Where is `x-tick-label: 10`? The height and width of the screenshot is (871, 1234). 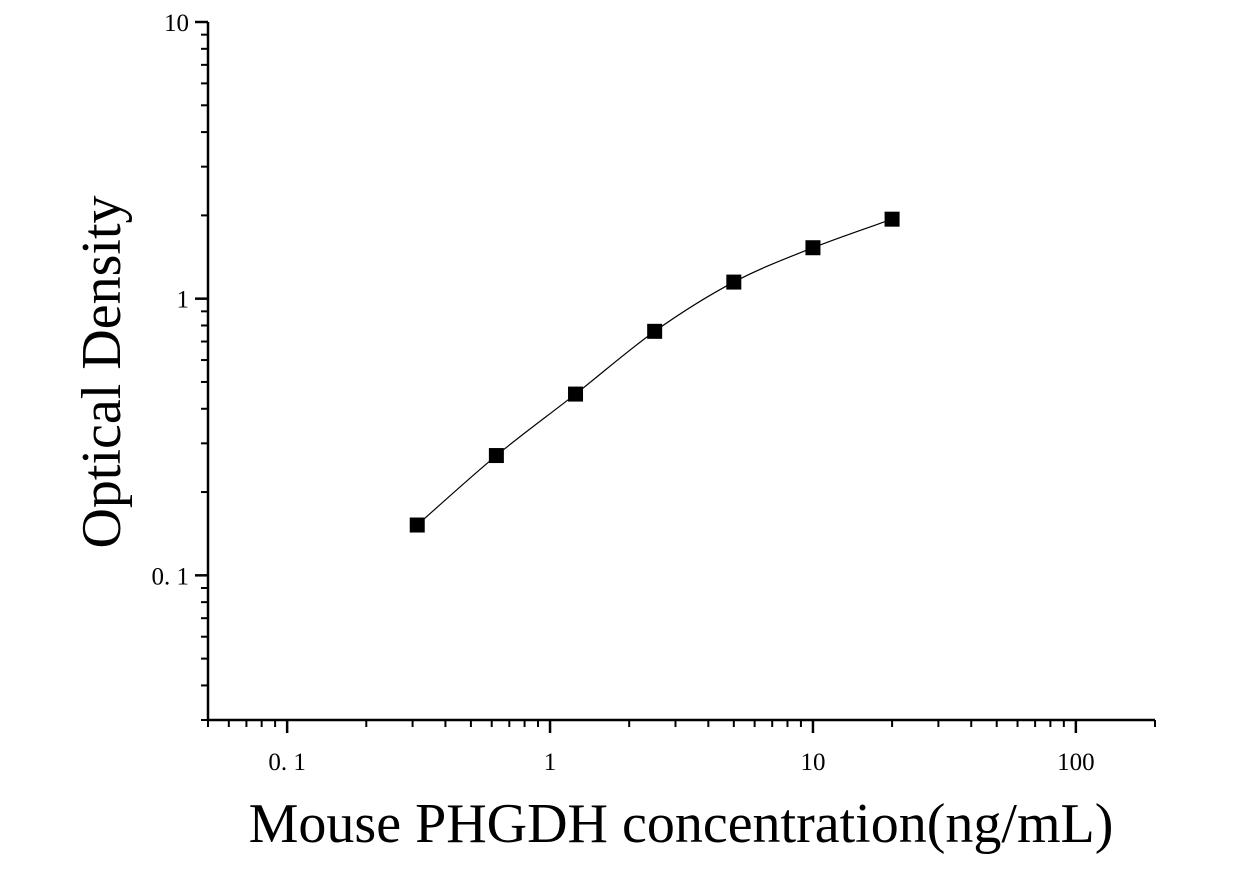
x-tick-label: 10 is located at coordinates (812, 762).